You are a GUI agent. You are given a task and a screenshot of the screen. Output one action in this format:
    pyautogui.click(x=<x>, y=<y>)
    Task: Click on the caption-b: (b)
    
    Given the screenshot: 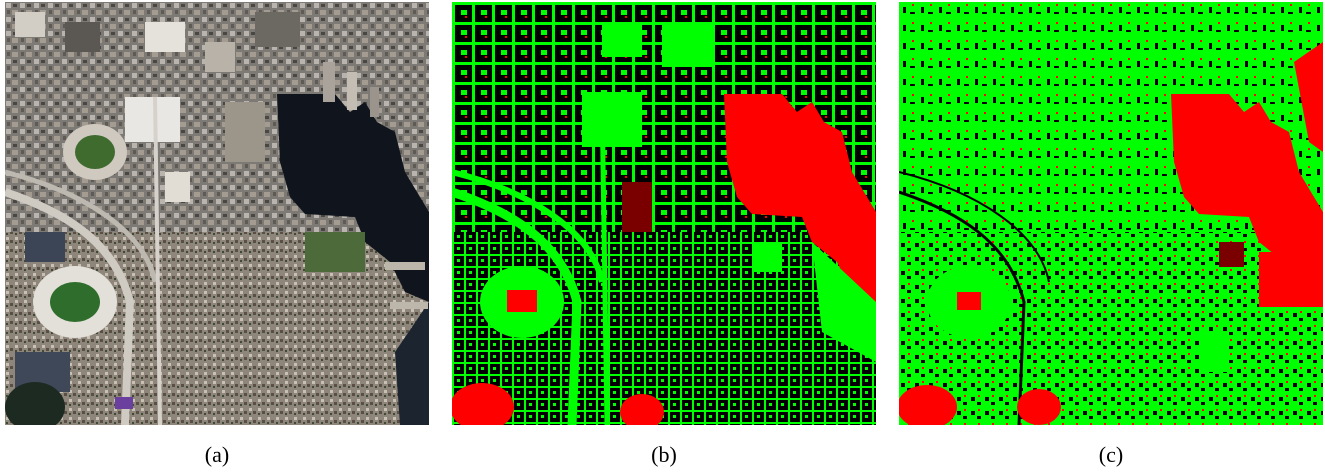 What is the action you would take?
    pyautogui.click(x=664, y=454)
    